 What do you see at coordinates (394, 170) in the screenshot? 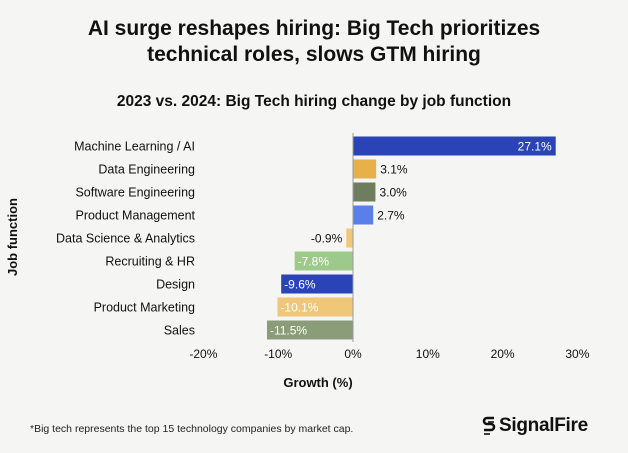
I see `value-label: 3.1%` at bounding box center [394, 170].